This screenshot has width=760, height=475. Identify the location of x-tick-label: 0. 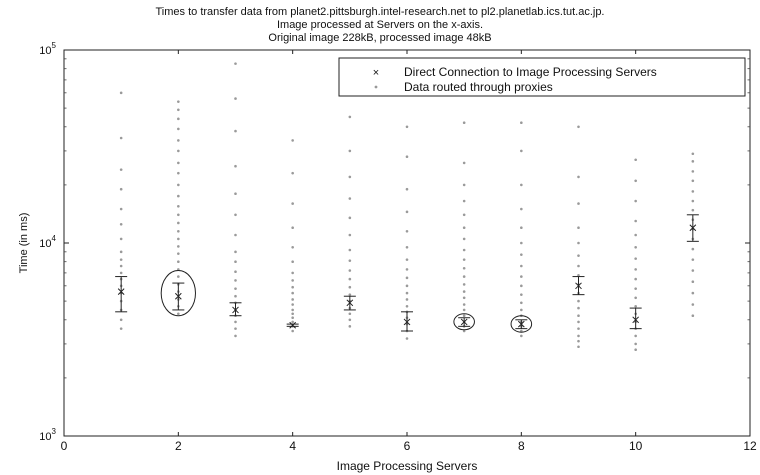
(64, 446).